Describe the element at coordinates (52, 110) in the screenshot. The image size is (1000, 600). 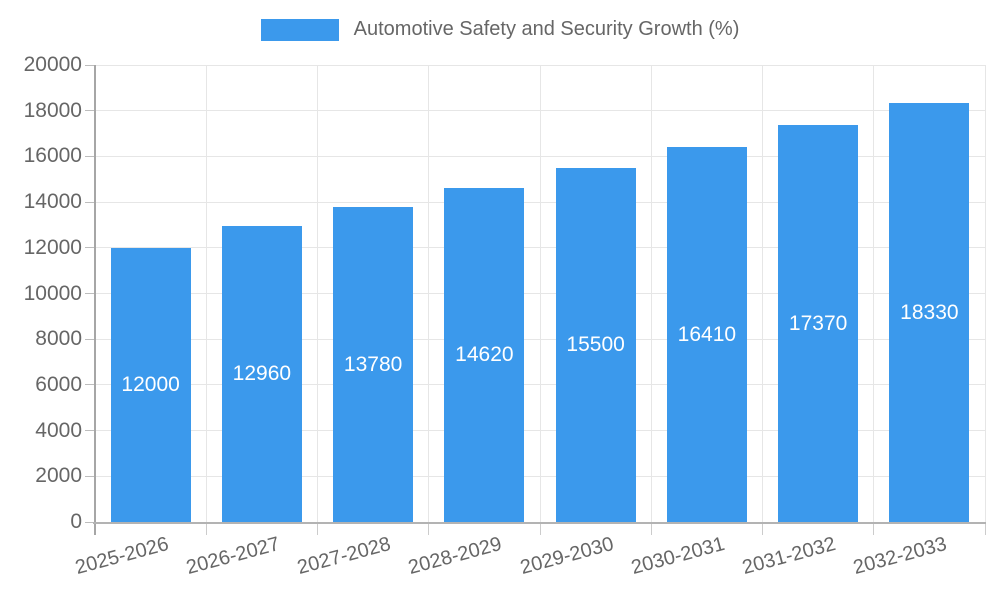
I see `y-axis-tick-label: 18000` at that location.